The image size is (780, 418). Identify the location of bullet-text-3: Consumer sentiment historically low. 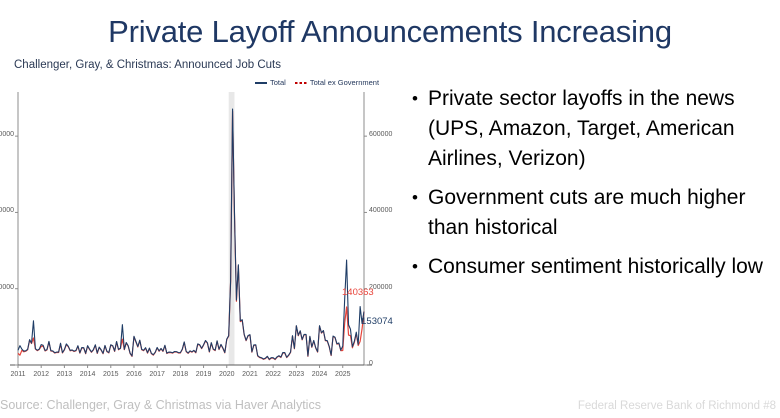
(595, 266).